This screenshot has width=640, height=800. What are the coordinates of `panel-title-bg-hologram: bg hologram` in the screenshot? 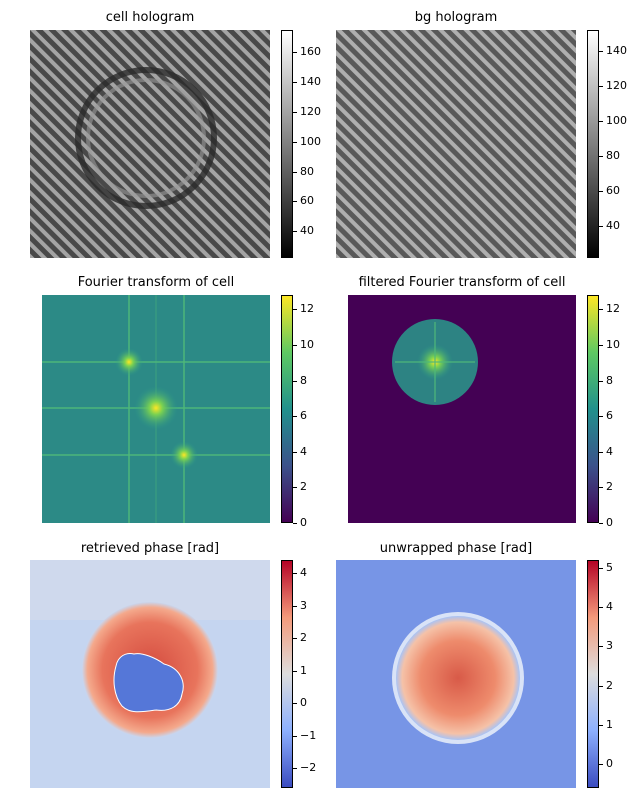 It's located at (456, 17).